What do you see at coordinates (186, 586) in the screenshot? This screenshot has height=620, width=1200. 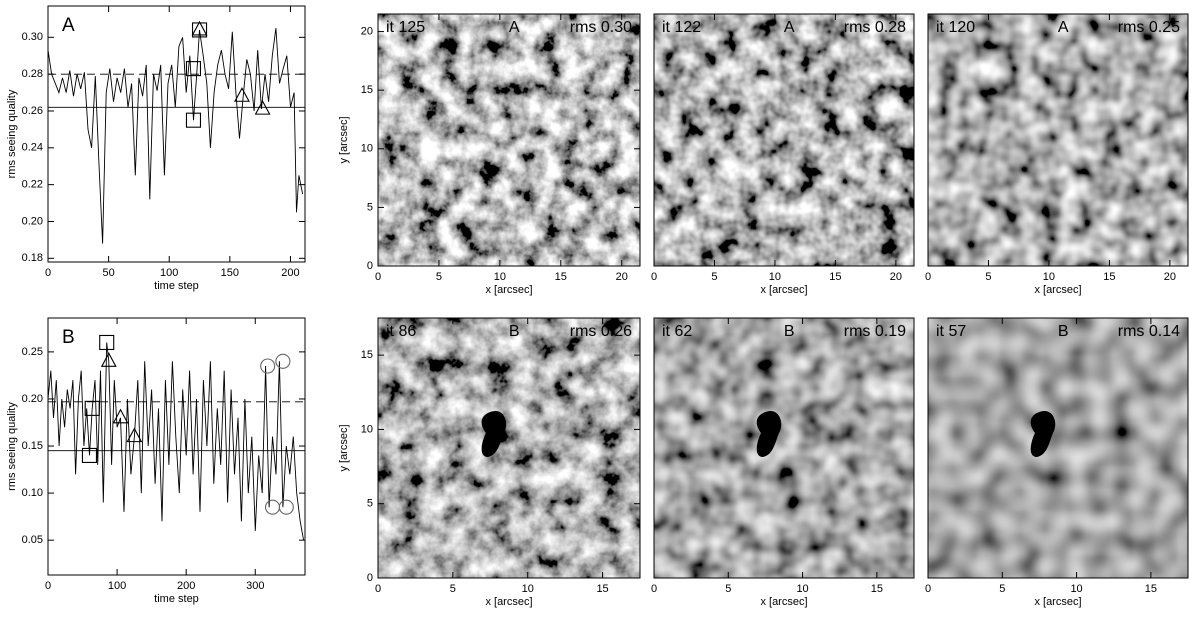 I see `x-tick-label: 200` at bounding box center [186, 586].